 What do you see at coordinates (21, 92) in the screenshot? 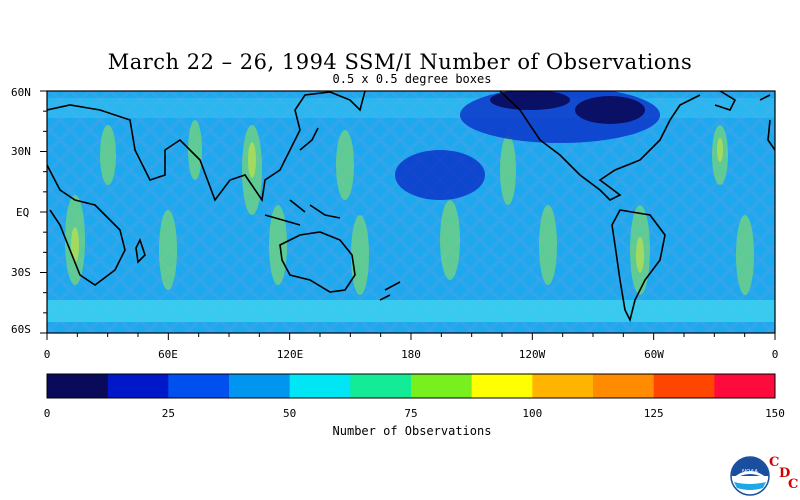
I see `lat-label-60n: 60N` at bounding box center [21, 92].